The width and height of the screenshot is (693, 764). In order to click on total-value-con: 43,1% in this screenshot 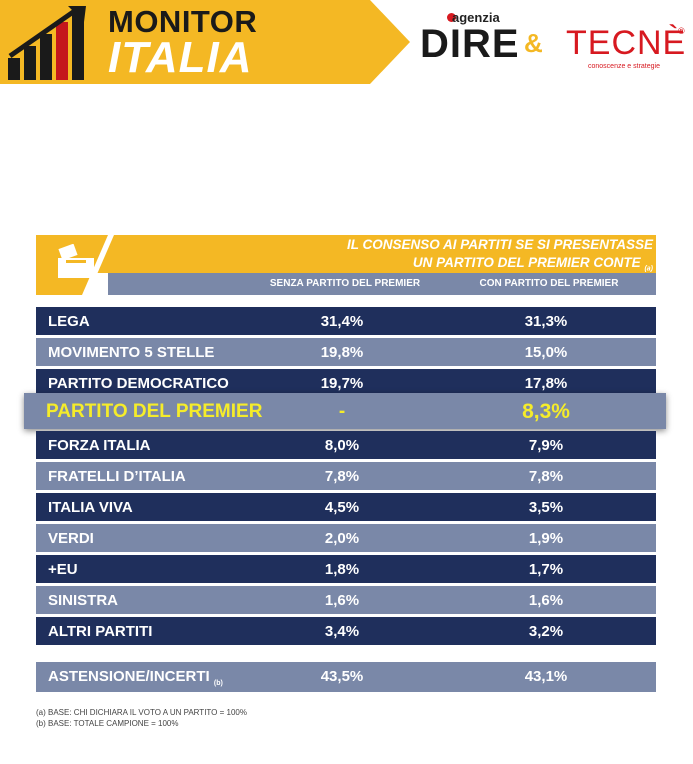, I will do `click(546, 676)`.